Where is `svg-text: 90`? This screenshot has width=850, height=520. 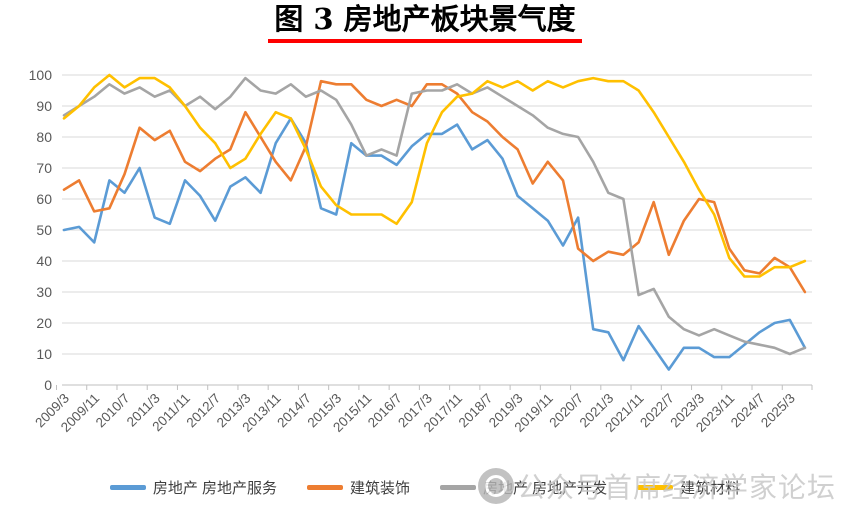 svg-text: 90 is located at coordinates (44, 106).